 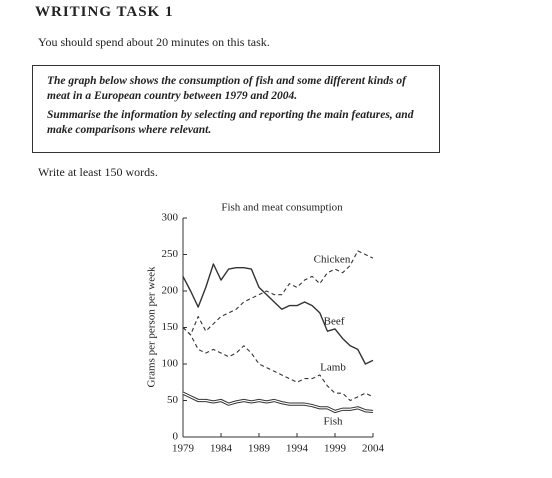 What do you see at coordinates (278, 402) in the screenshot?
I see `series-line-inner` at bounding box center [278, 402].